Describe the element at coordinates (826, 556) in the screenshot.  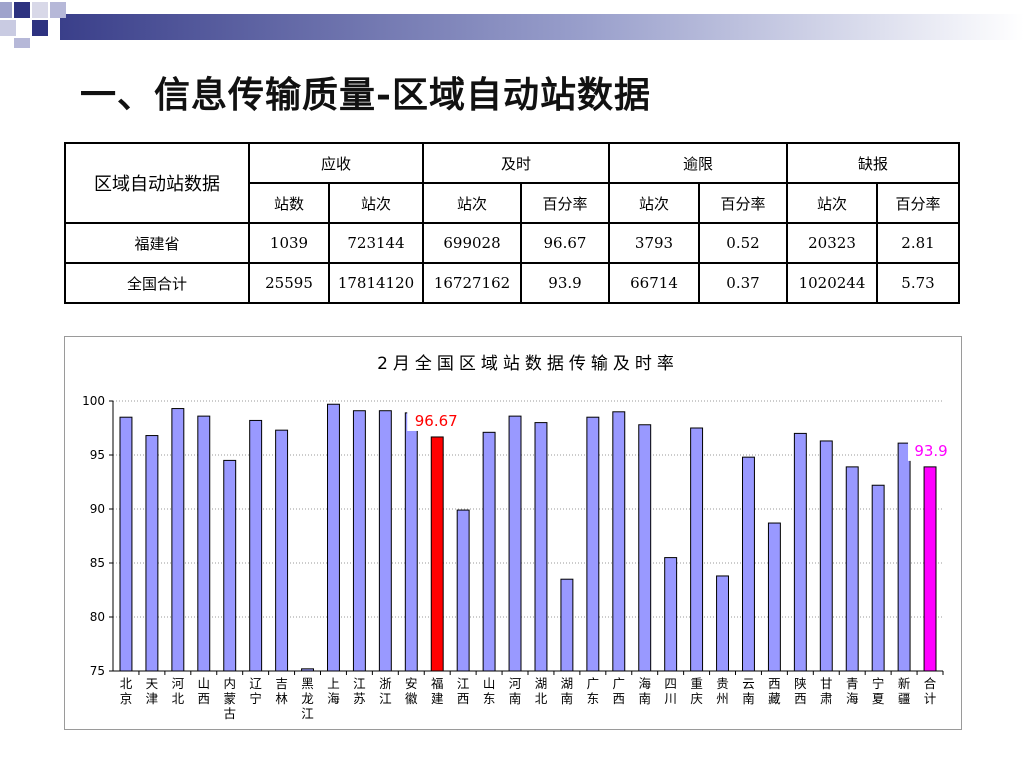
I see `bar-甘肃` at that location.